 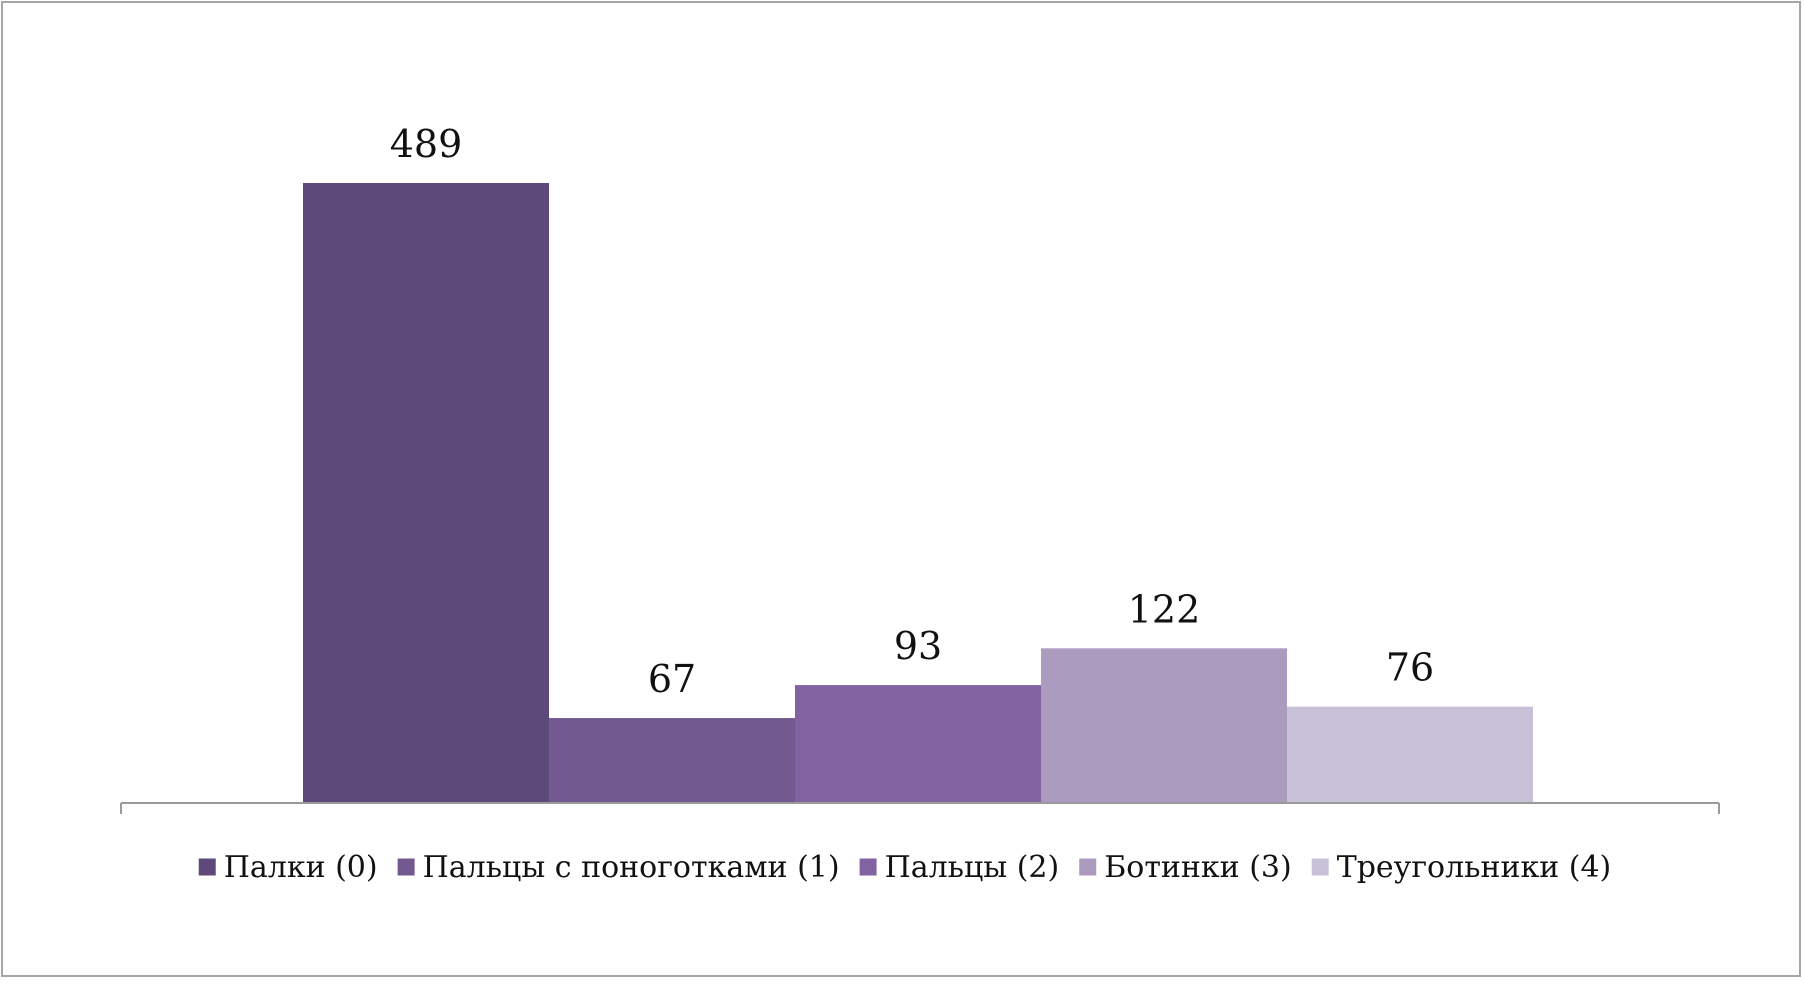 I want to click on legend-item-3: Ботинки (3), so click(x=1185, y=867).